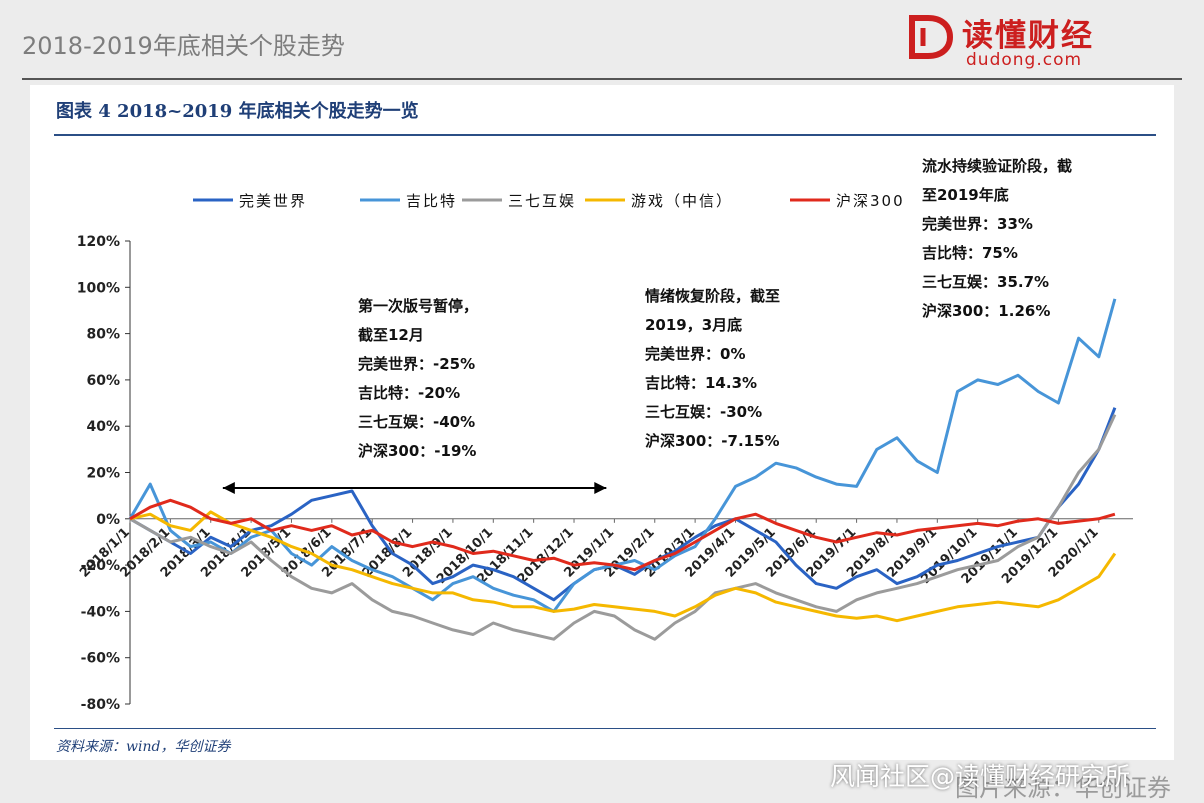 The width and height of the screenshot is (1204, 803). I want to click on y-tick-label: -60%, so click(100, 659).